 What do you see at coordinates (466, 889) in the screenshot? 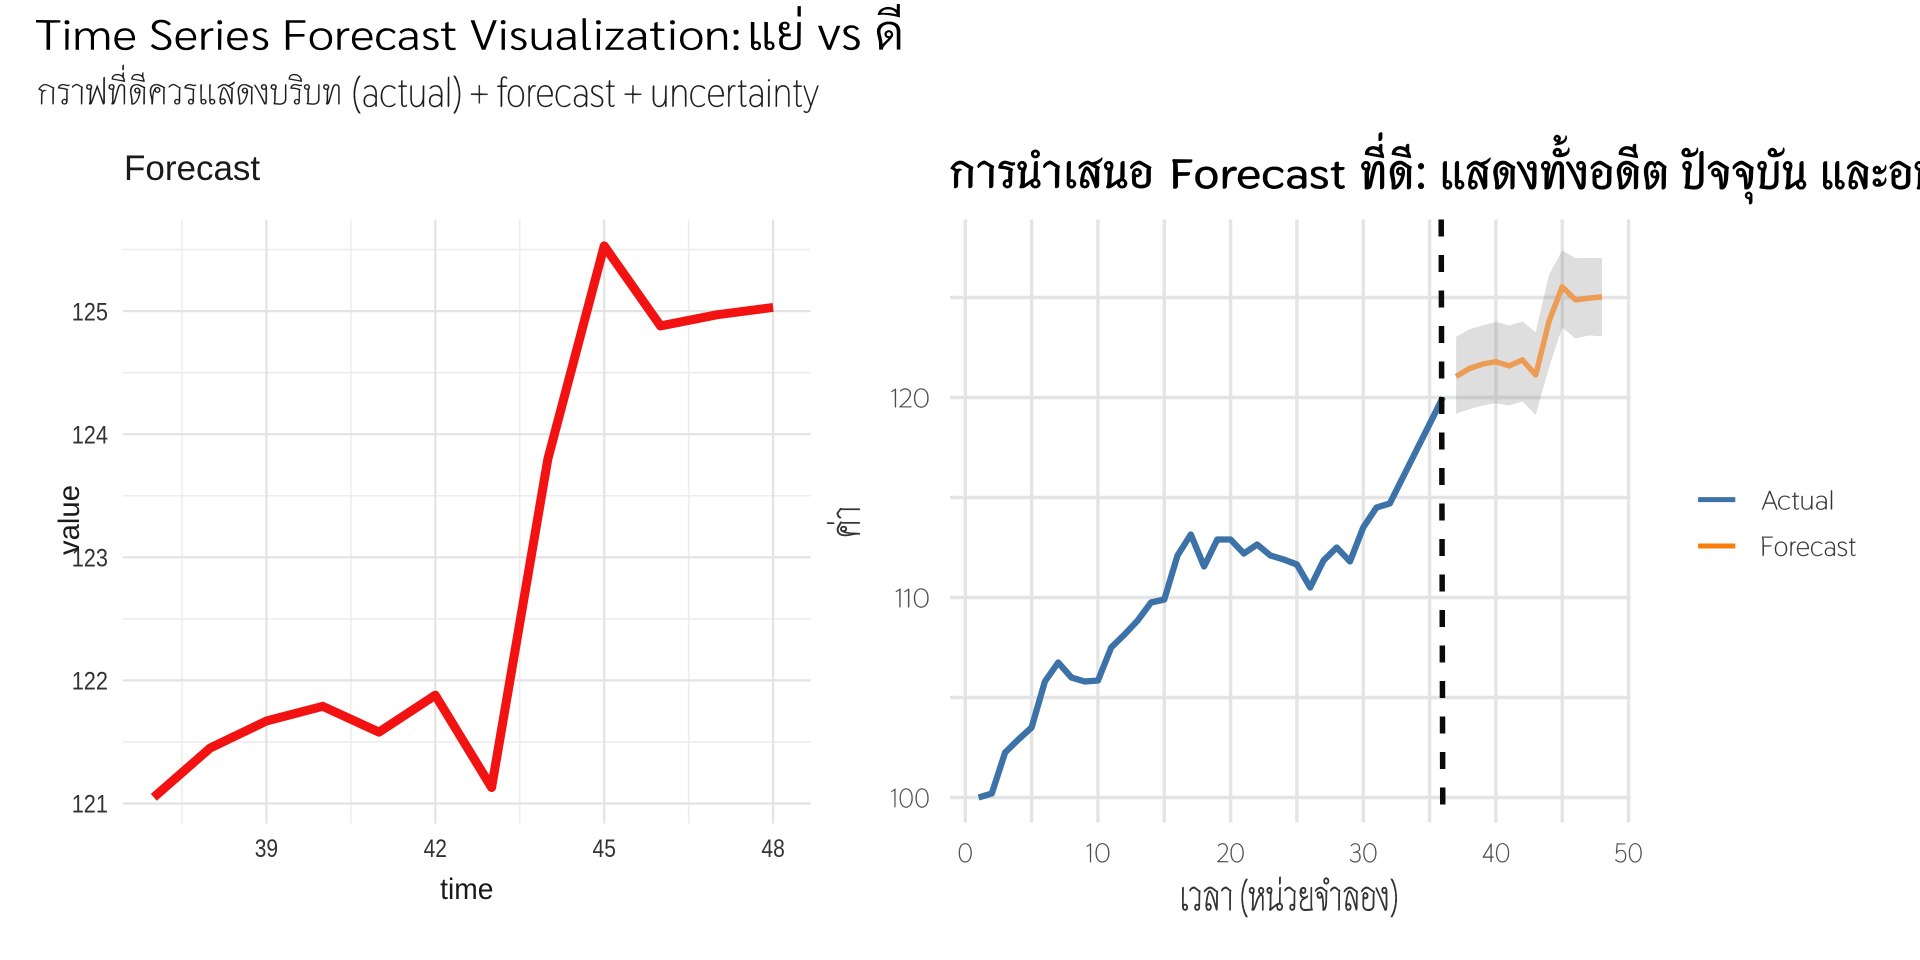
I see `svg-text: time` at bounding box center [466, 889].